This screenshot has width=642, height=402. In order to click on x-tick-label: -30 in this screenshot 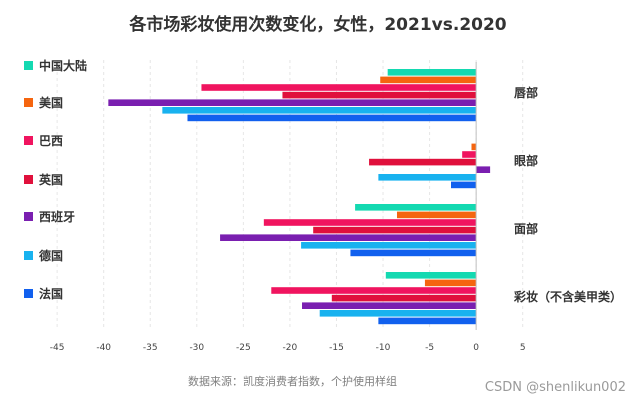, I will do `click(196, 348)`.